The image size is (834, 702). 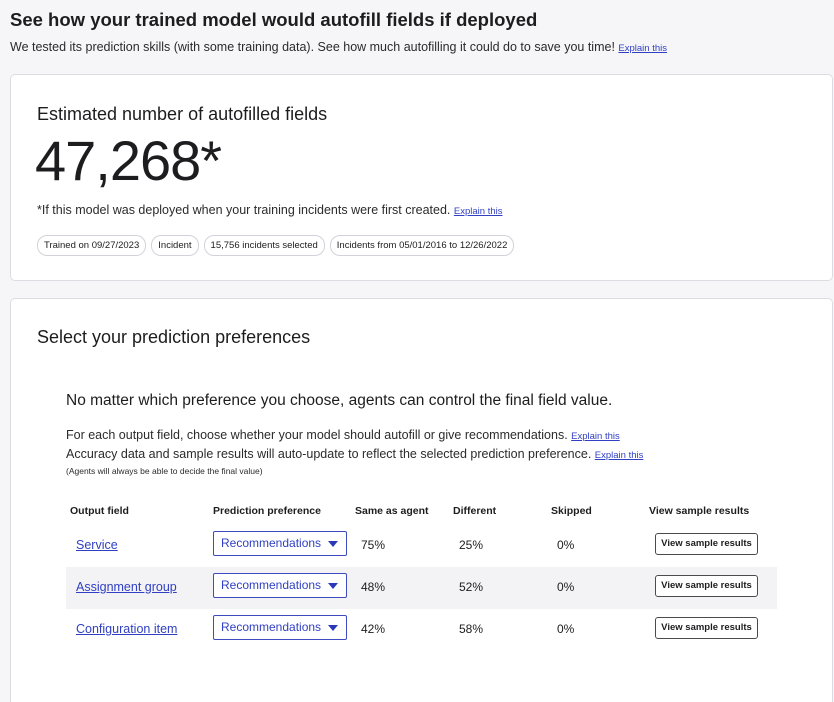 What do you see at coordinates (182, 114) in the screenshot?
I see `estimate-title: Estimated number of autofilled fields` at bounding box center [182, 114].